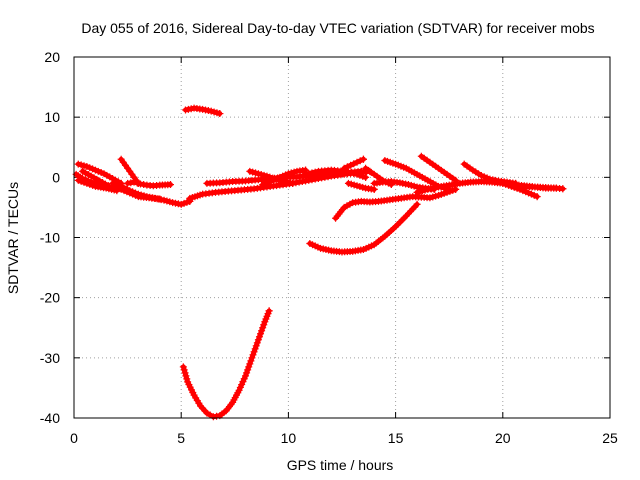  What do you see at coordinates (610, 438) in the screenshot?
I see `x-tick-label: 25` at bounding box center [610, 438].